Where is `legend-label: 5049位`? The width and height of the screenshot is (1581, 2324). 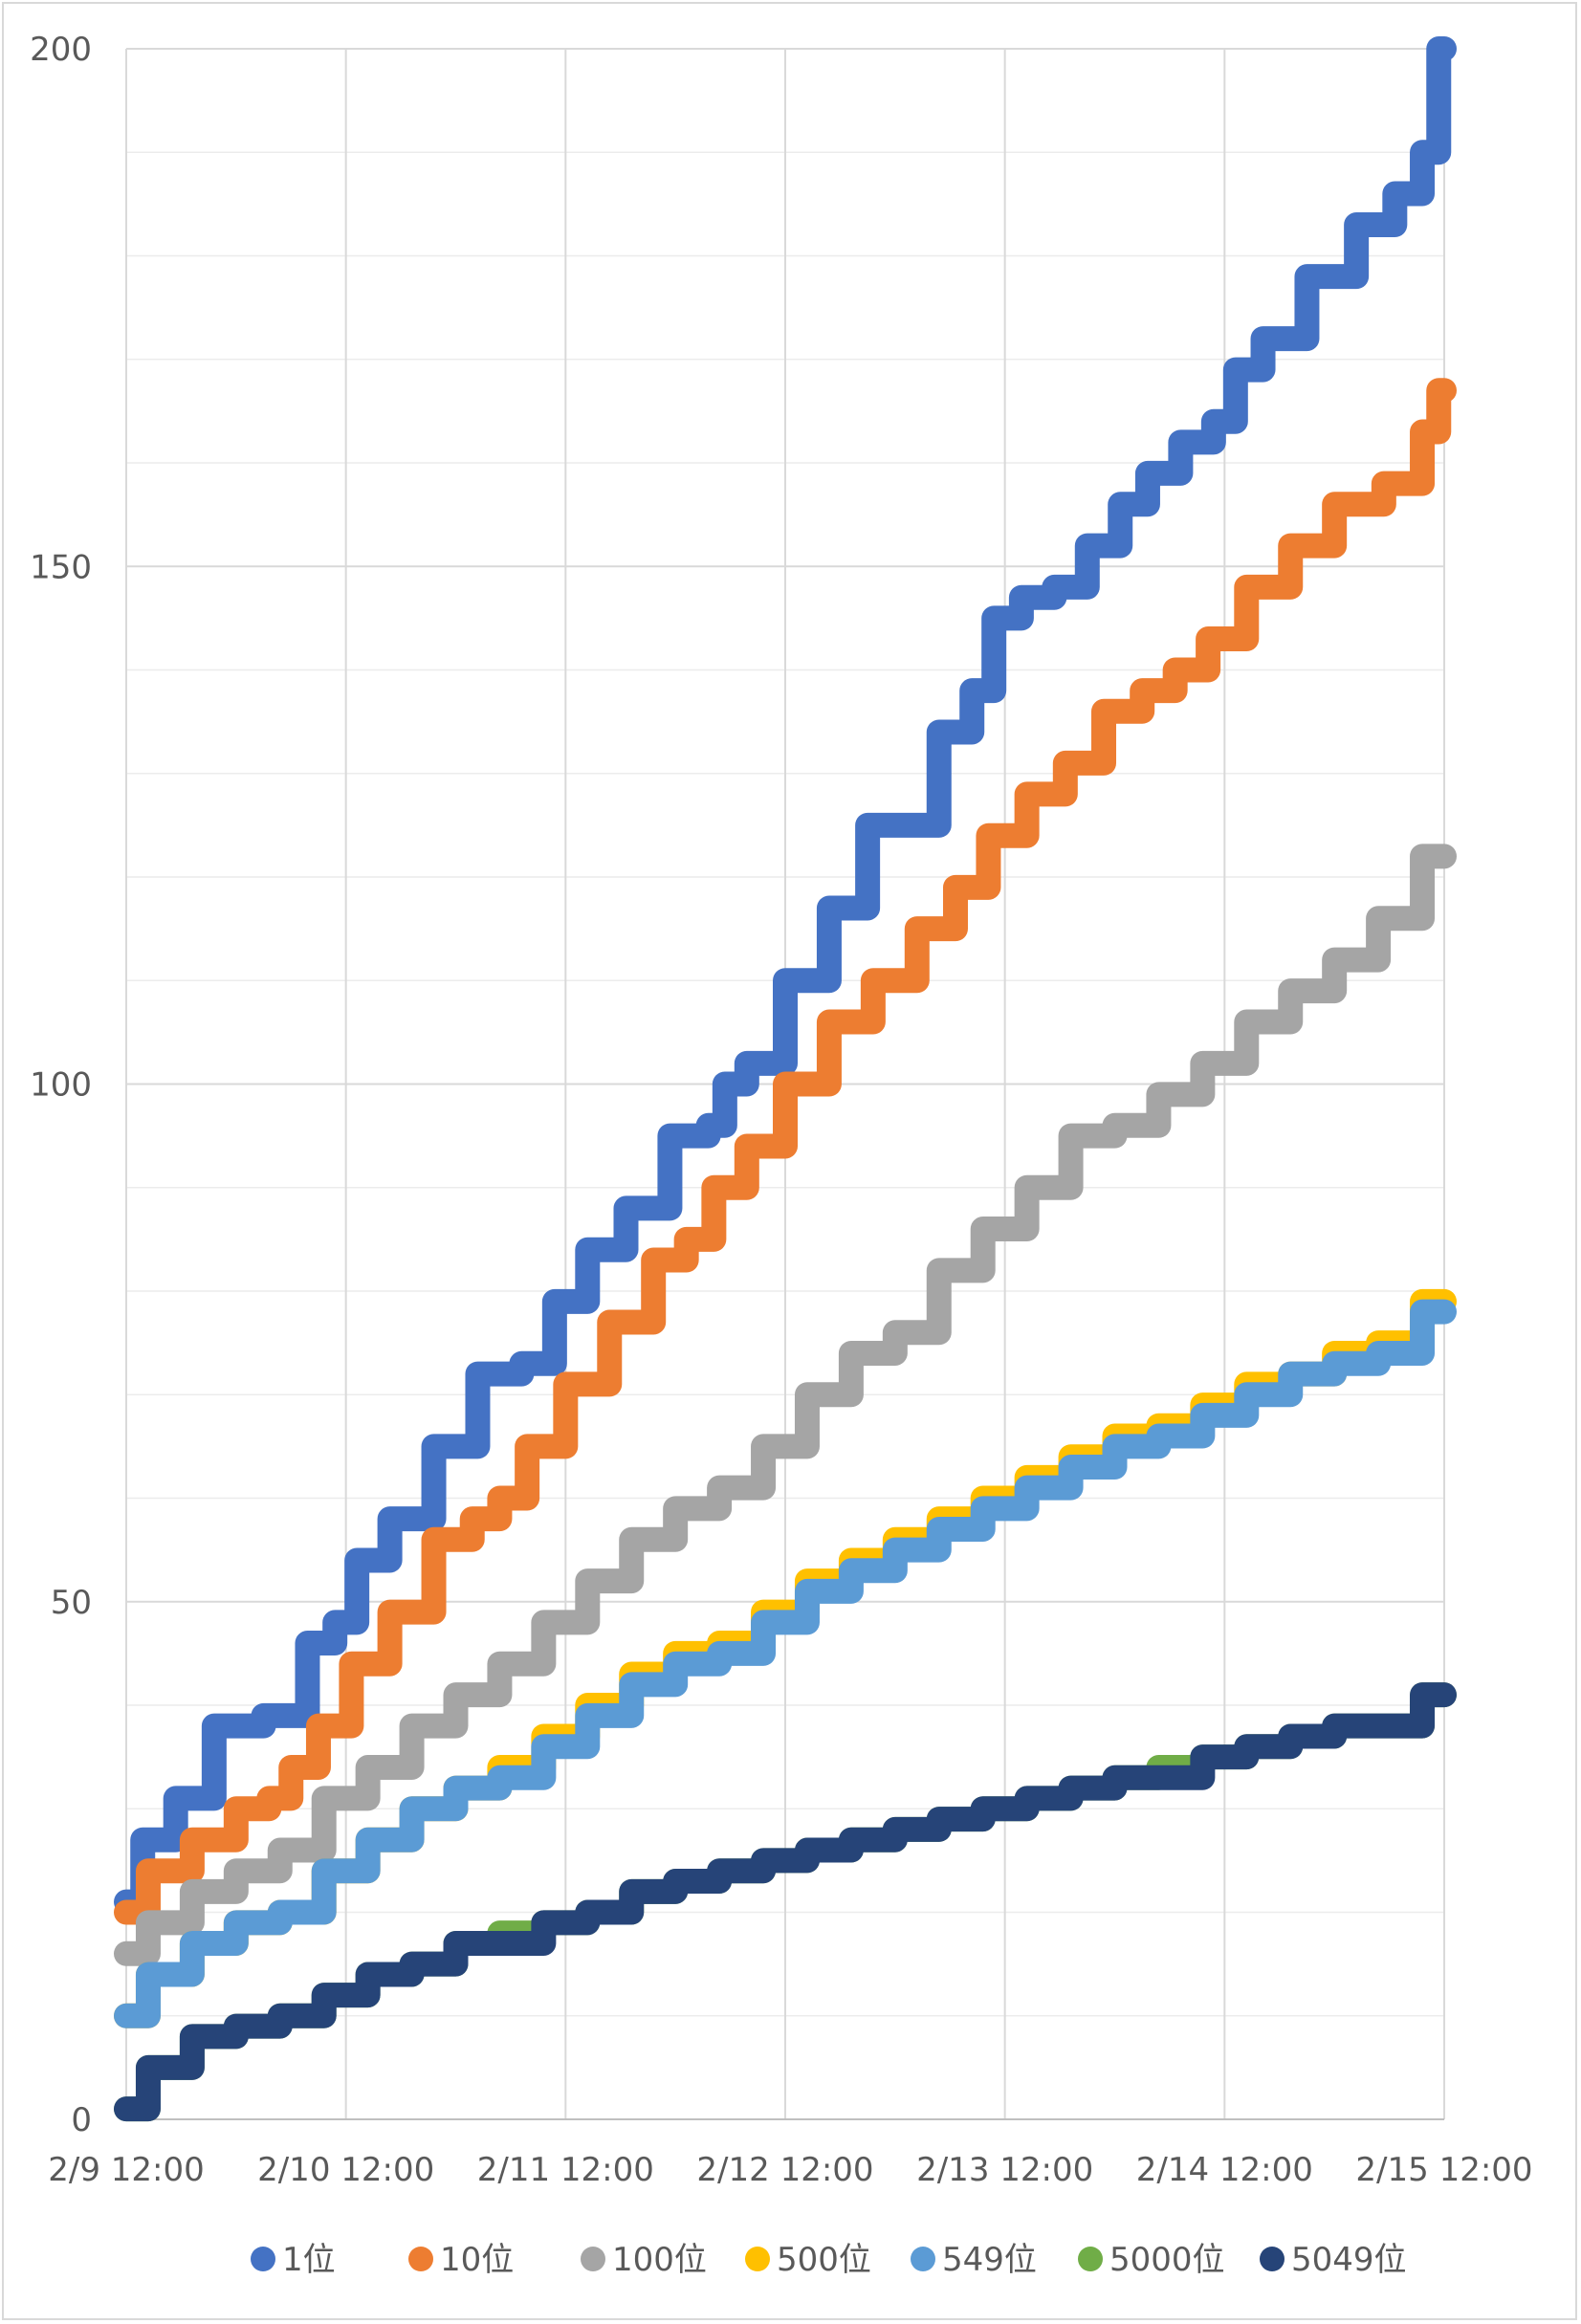
legend-label: 5049位 is located at coordinates (1349, 2260).